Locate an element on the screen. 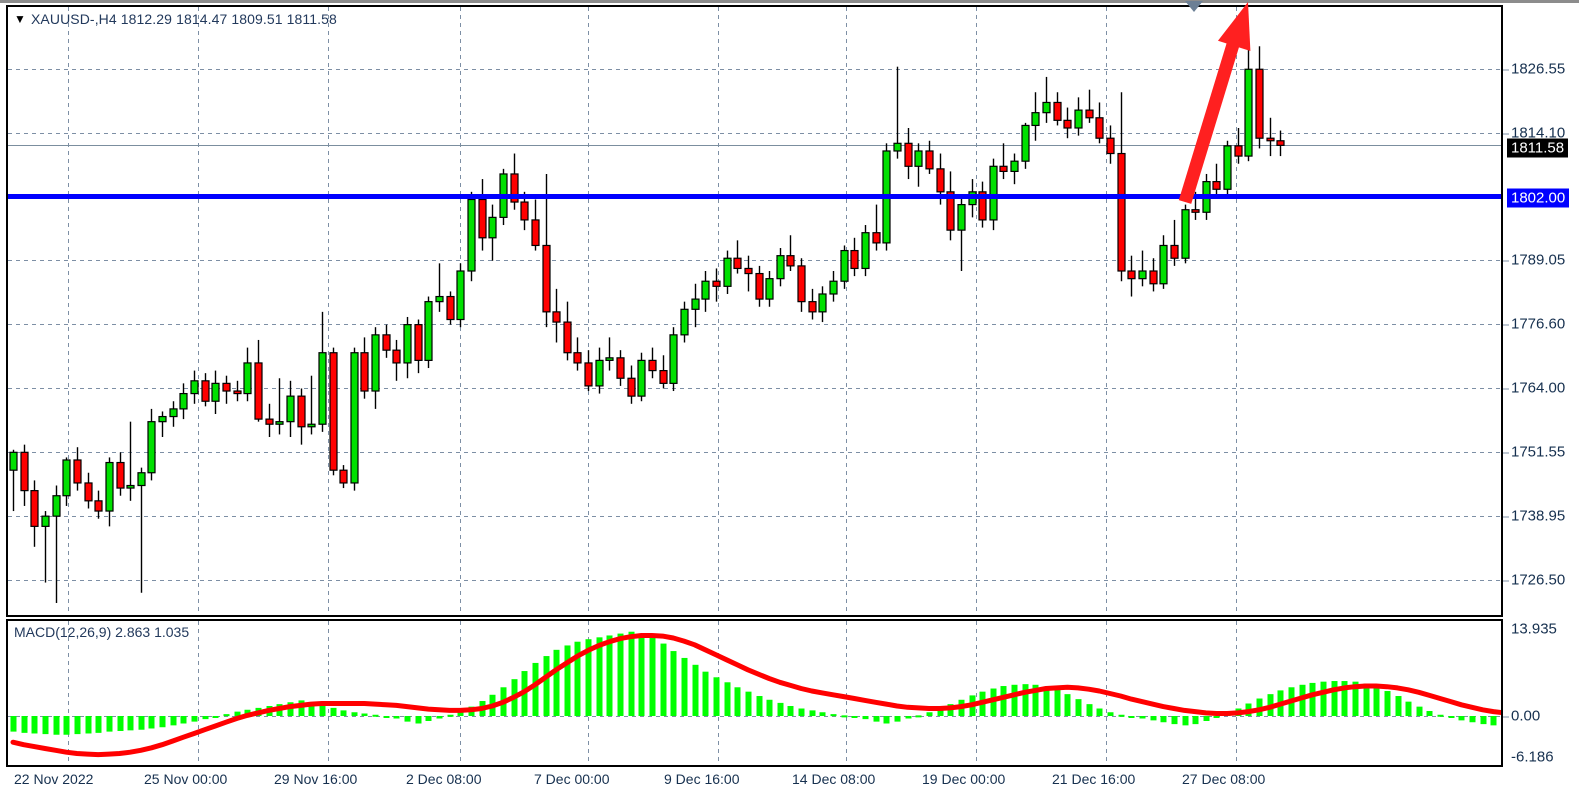  time-axis-tick-label: 29 Nov 16:00 is located at coordinates (316, 779).